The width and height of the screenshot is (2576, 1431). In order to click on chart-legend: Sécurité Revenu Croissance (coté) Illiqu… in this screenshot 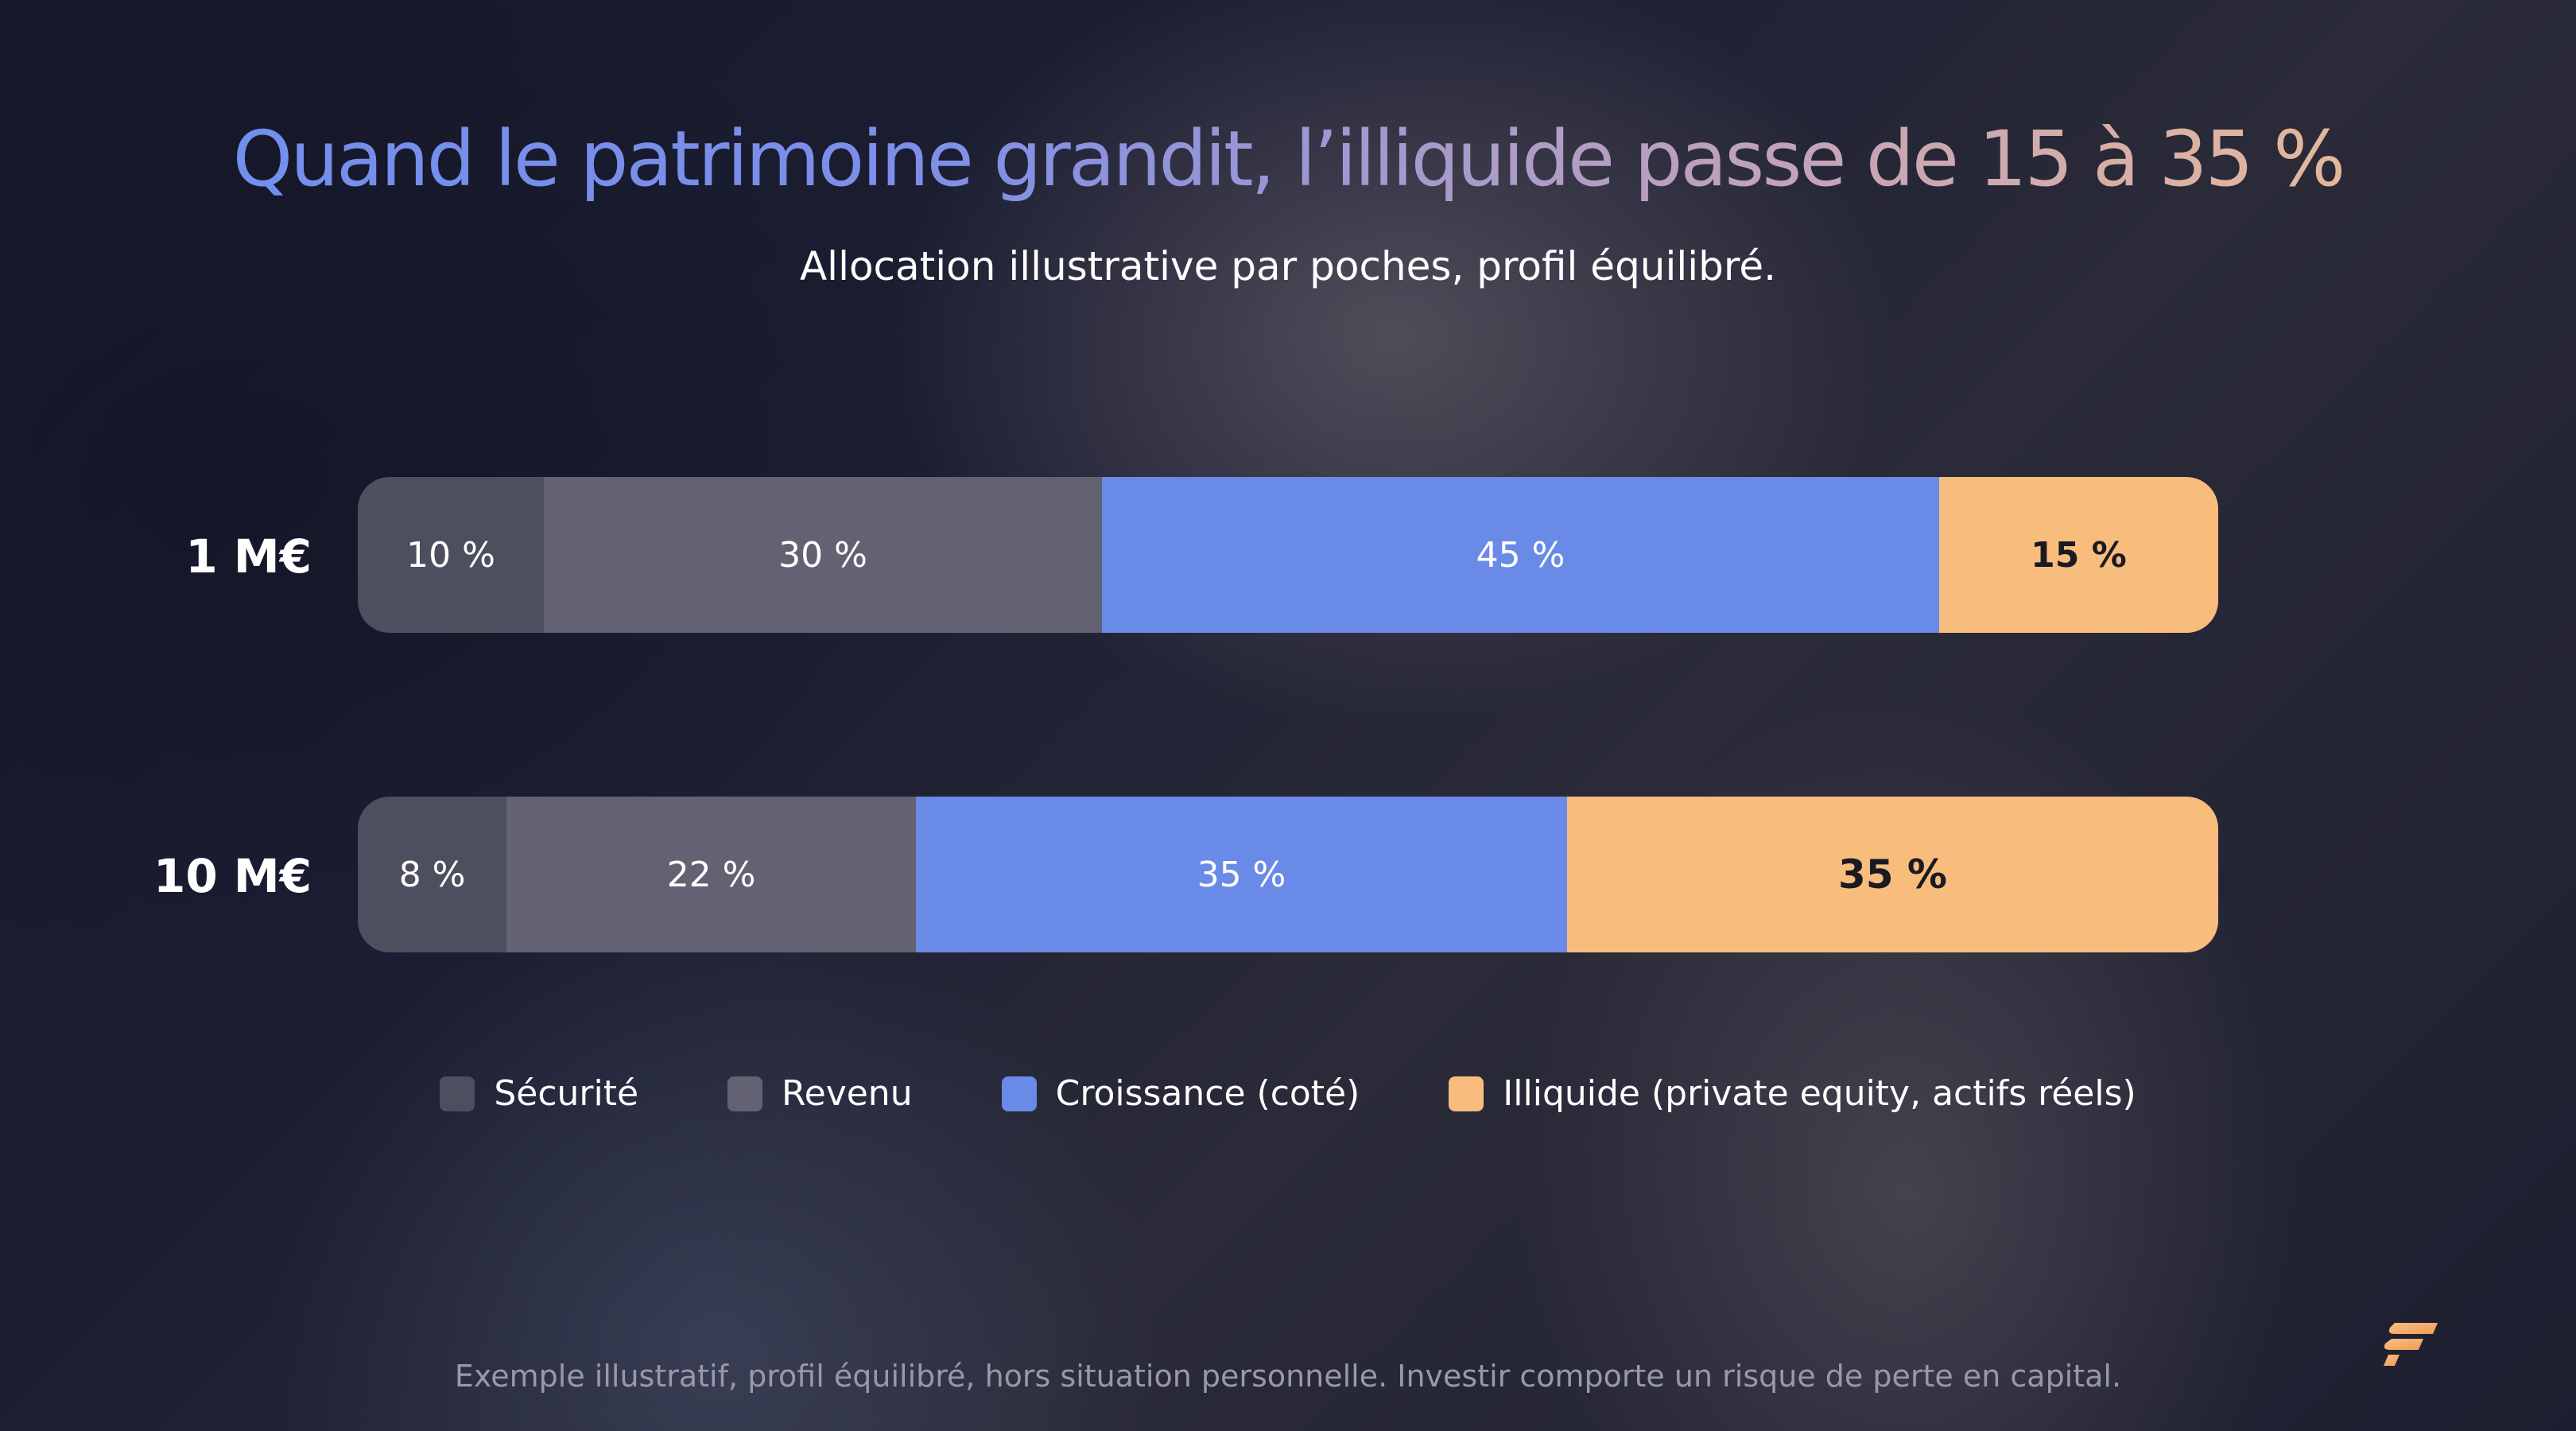, I will do `click(1288, 1094)`.